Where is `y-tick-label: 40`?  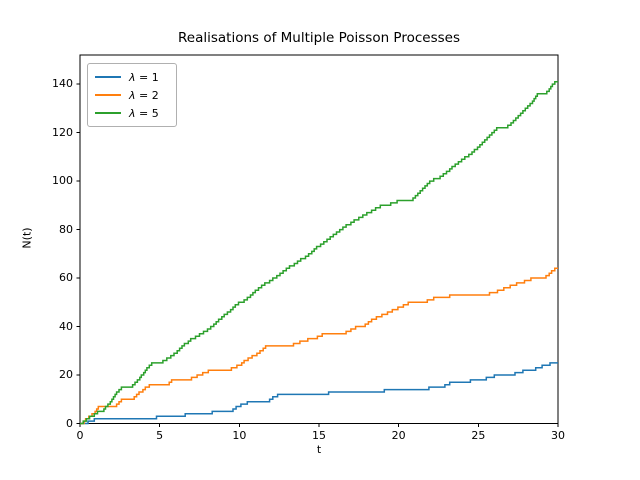
y-tick-label: 40 is located at coordinates (66, 326).